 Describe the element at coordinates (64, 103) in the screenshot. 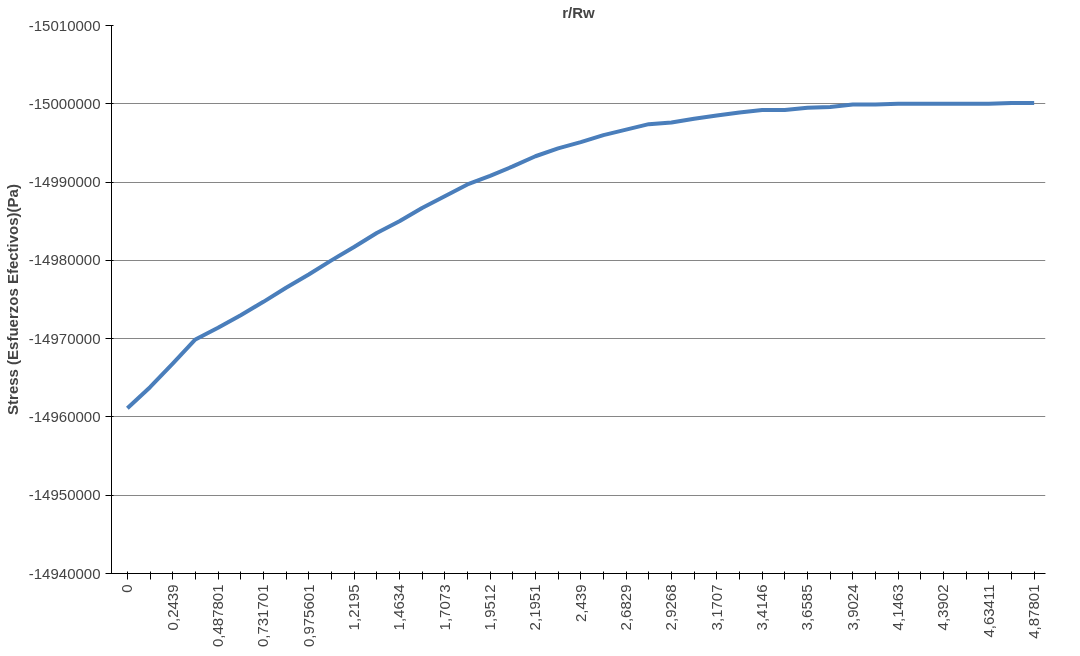

I see `y-tick-label: -15000000` at that location.